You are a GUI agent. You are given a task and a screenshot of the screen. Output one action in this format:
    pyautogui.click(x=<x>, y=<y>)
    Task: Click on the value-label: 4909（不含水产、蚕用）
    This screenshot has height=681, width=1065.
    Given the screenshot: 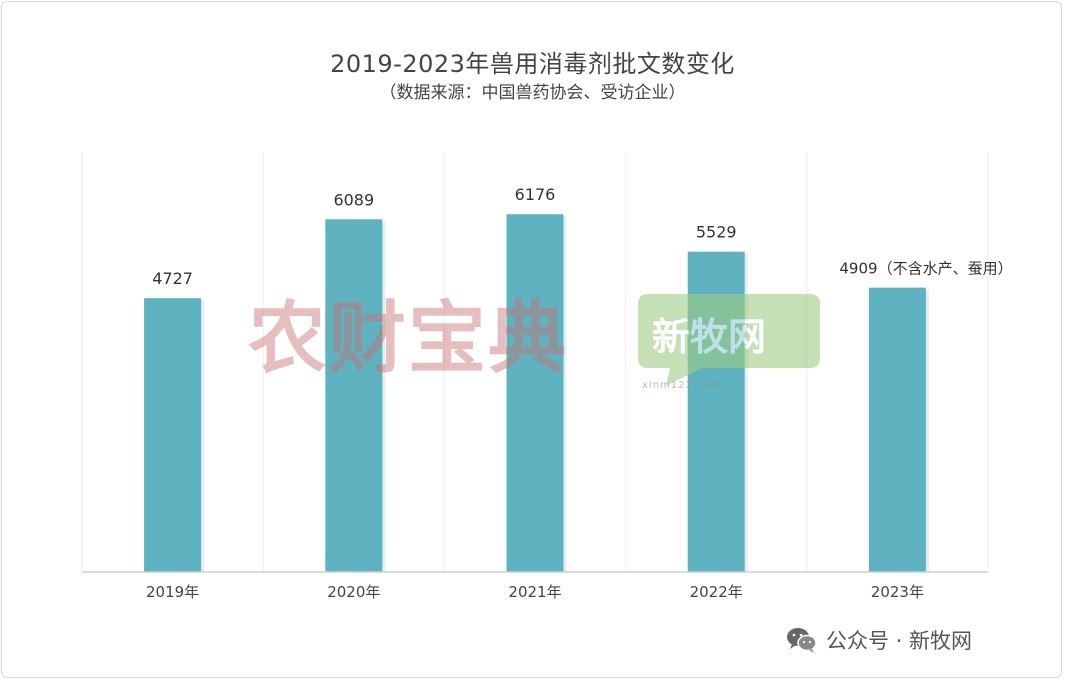 What is the action you would take?
    pyautogui.click(x=925, y=269)
    